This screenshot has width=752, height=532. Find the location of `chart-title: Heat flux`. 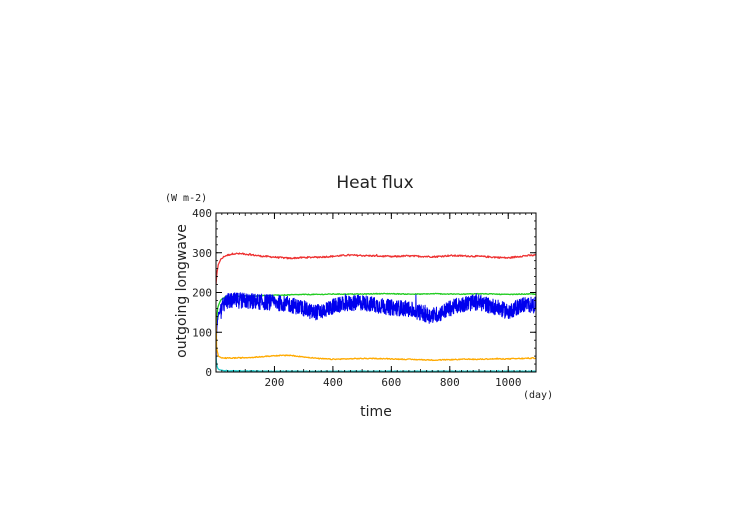

chart-title: Heat flux is located at coordinates (374, 183).